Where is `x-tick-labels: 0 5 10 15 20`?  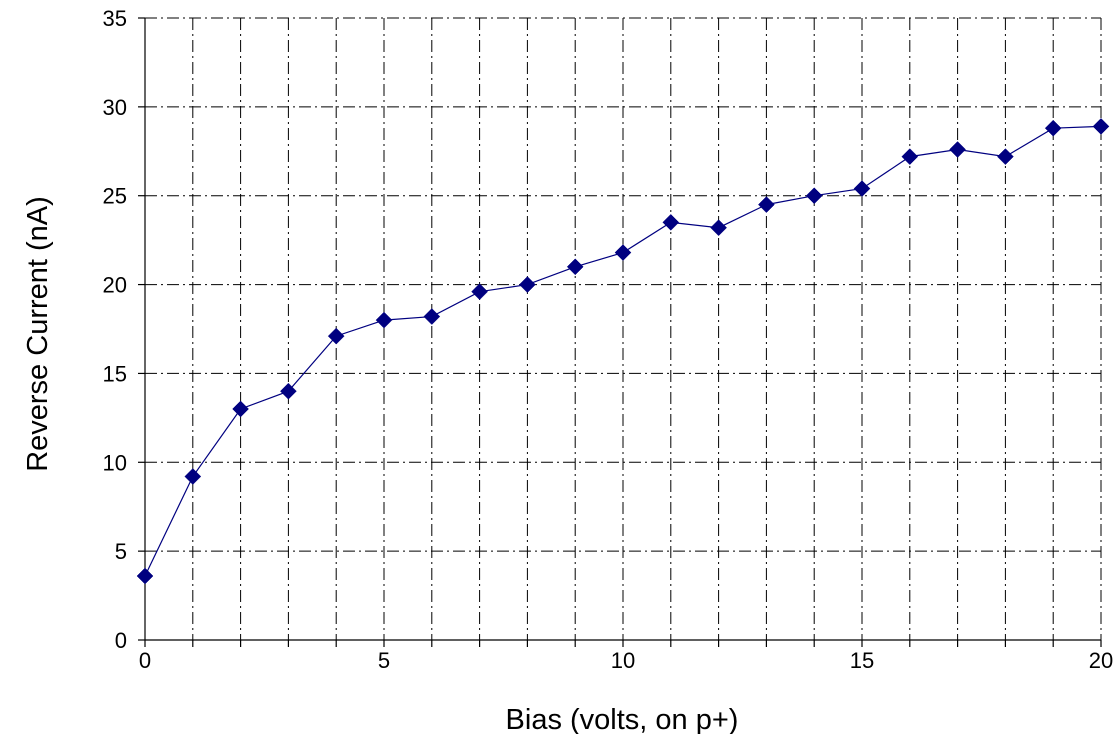
x-tick-labels: 0 5 10 15 20 is located at coordinates (626, 660).